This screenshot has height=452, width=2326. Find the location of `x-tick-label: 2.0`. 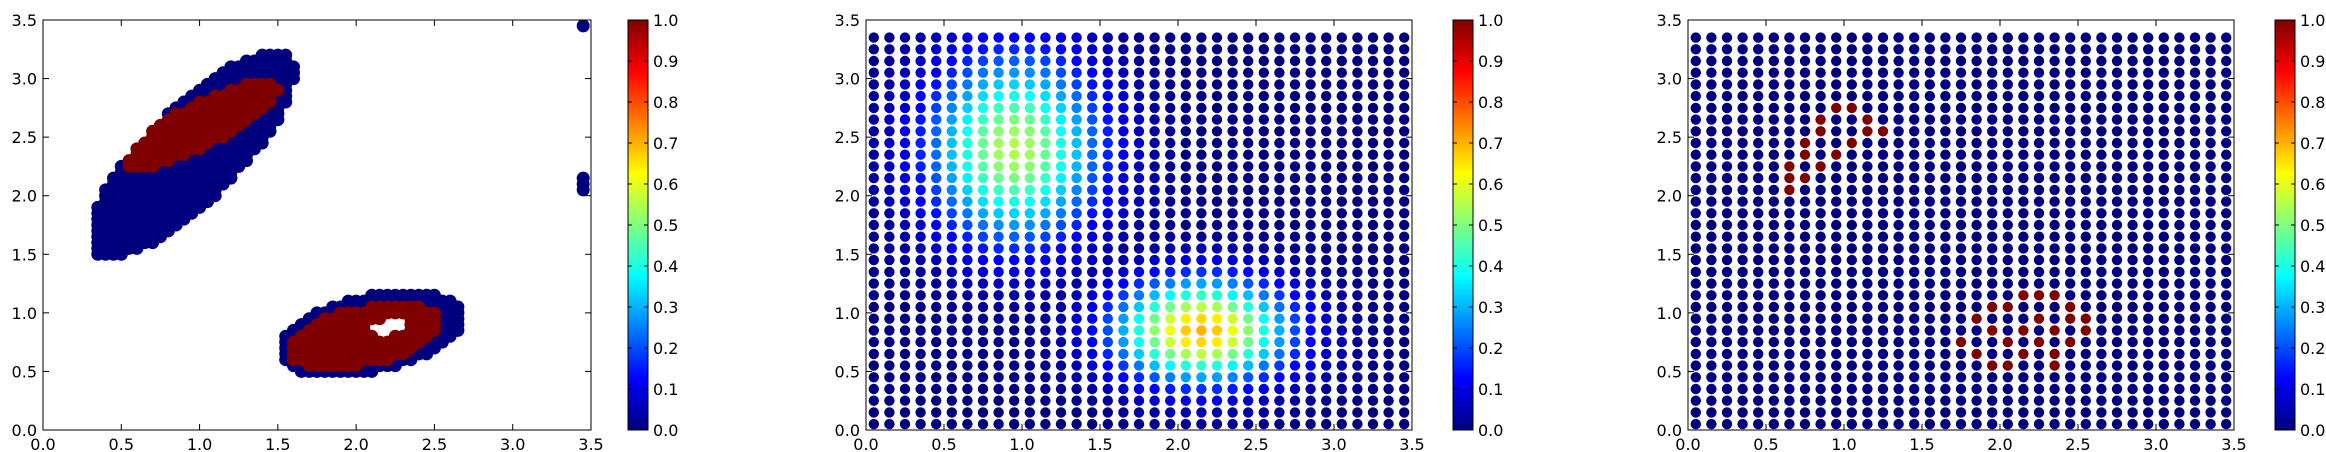

x-tick-label: 2.0 is located at coordinates (355, 443).